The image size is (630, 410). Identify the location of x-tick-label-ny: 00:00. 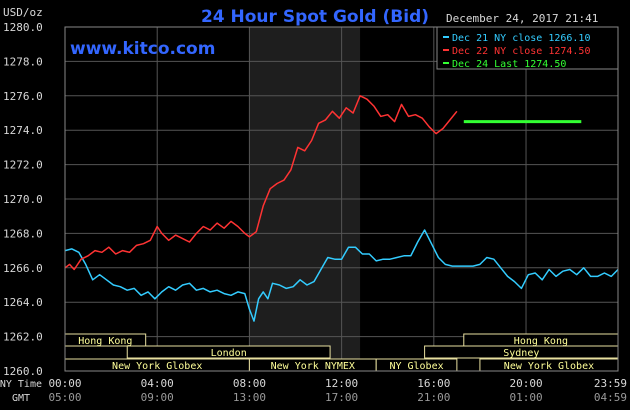
(64, 383).